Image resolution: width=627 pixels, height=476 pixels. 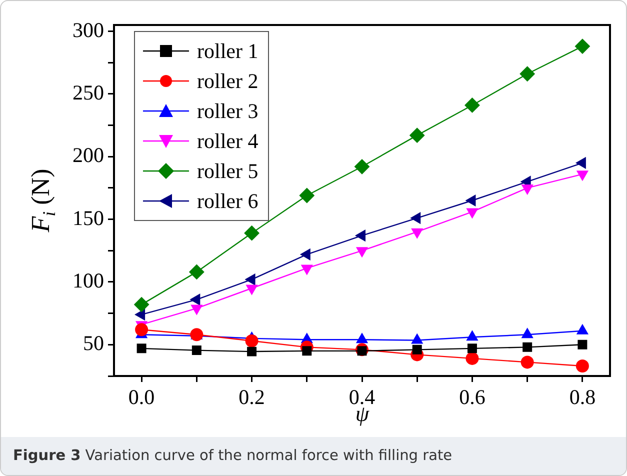 I want to click on y-tick-label: 300, so click(x=88, y=30).